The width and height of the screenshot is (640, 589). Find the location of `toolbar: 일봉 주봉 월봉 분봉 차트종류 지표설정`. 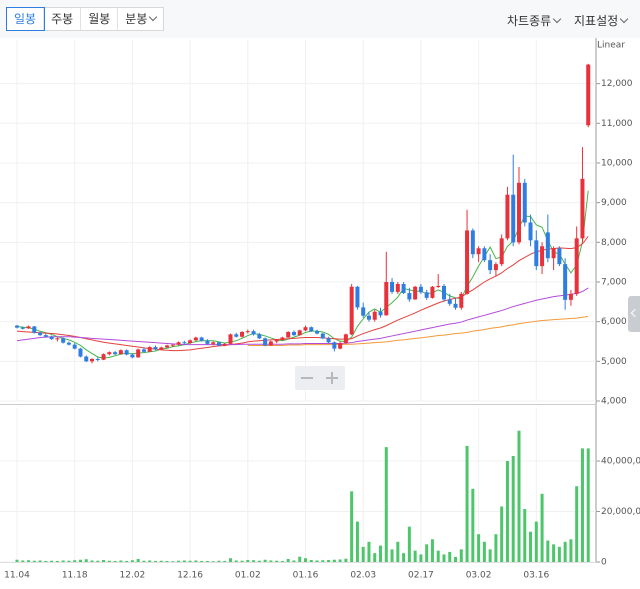

toolbar: 일봉 주봉 월봉 분봉 차트종류 지표설정 is located at coordinates (320, 19).